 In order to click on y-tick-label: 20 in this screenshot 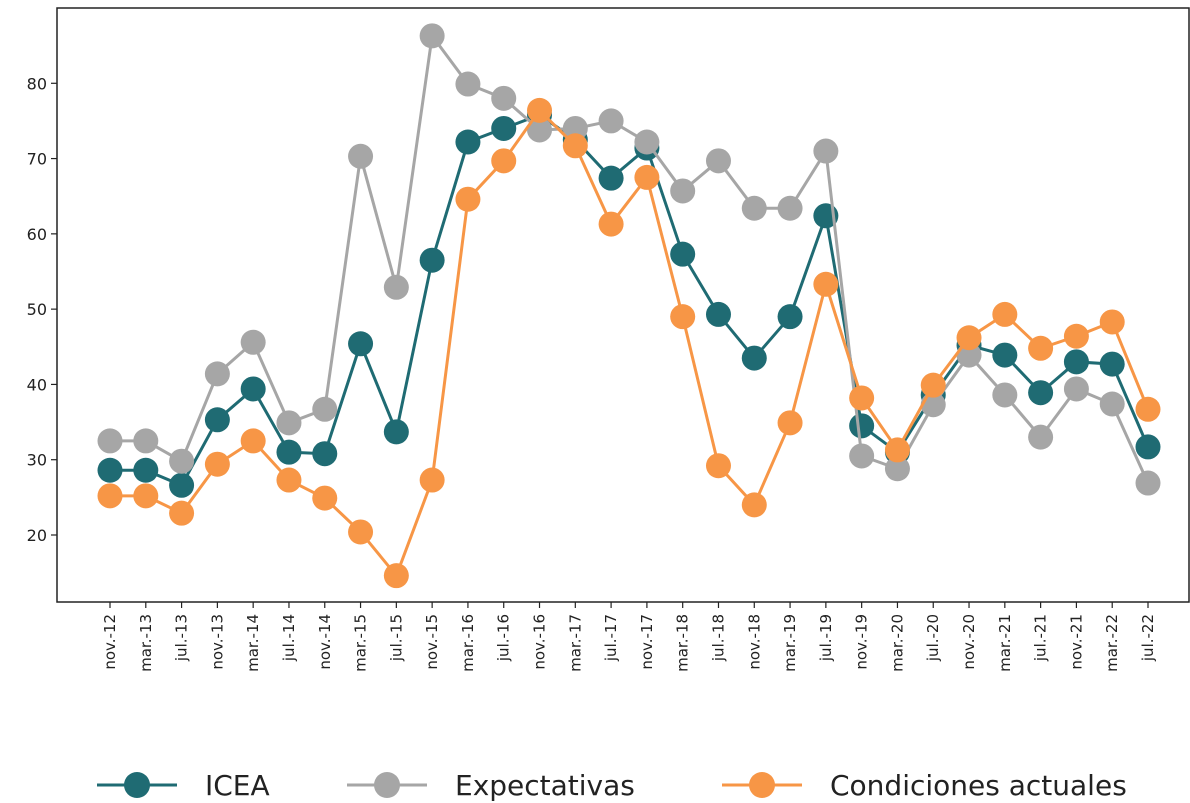, I will do `click(37, 535)`.